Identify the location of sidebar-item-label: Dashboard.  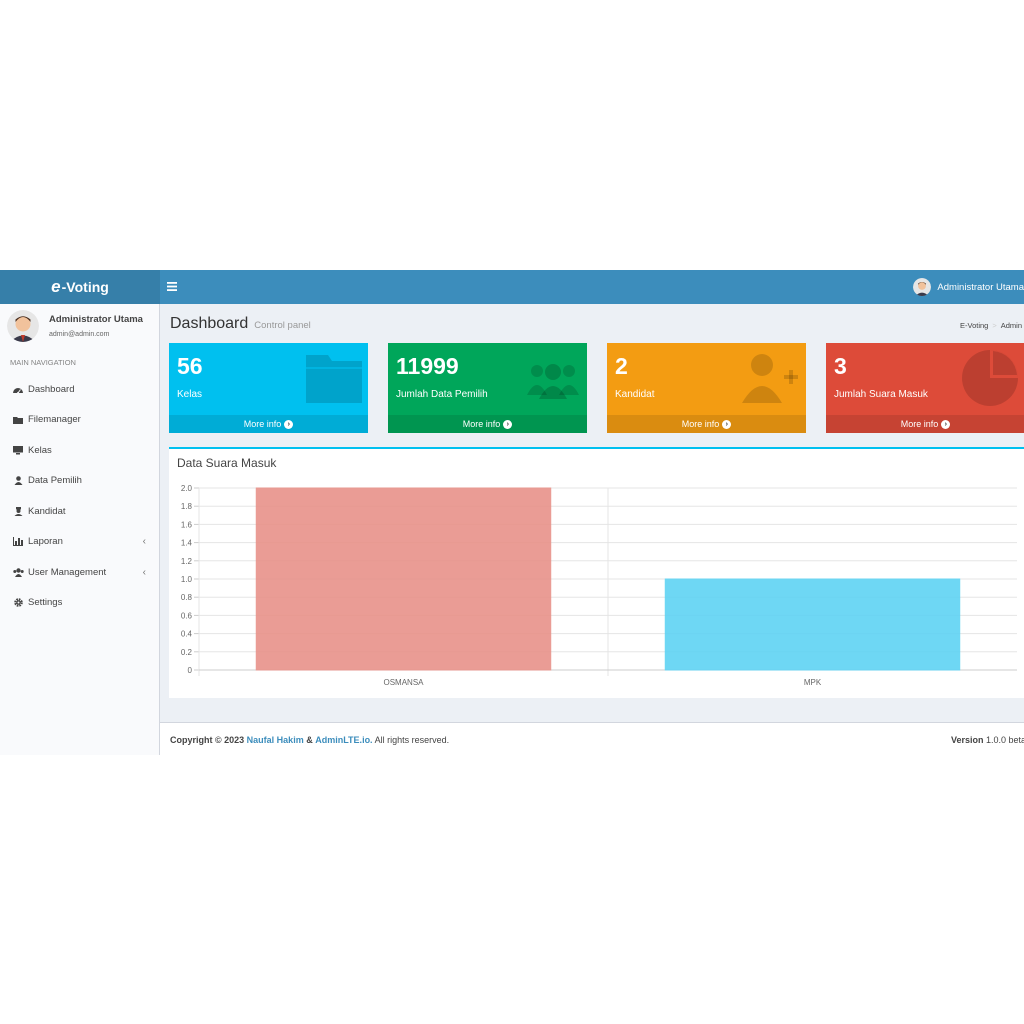
(51, 389).